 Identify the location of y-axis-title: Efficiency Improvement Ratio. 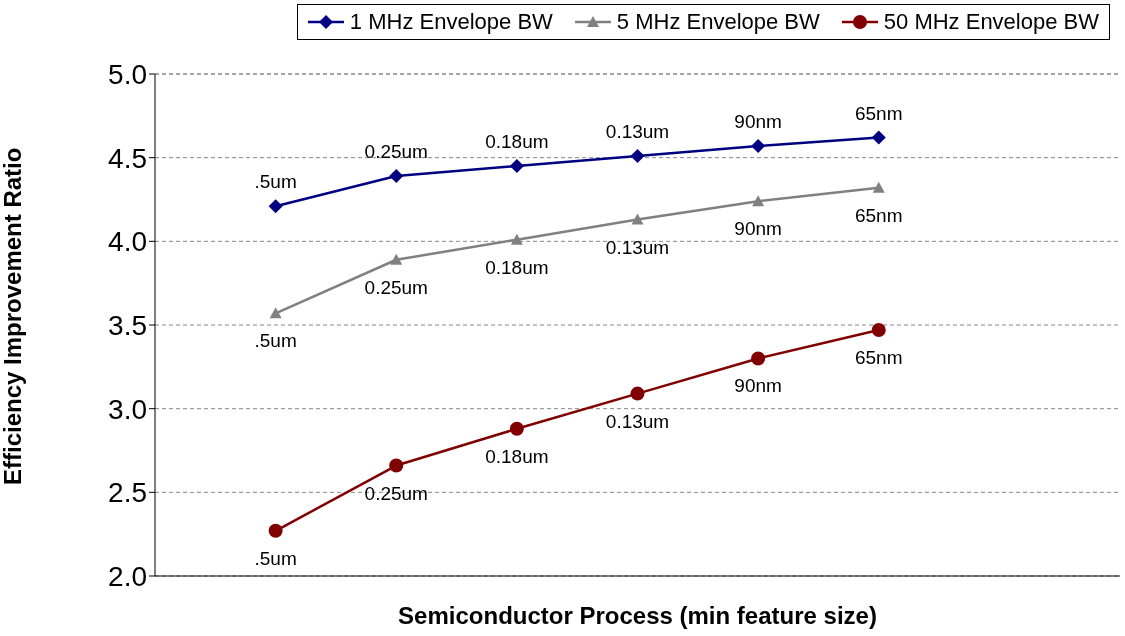
(13, 316).